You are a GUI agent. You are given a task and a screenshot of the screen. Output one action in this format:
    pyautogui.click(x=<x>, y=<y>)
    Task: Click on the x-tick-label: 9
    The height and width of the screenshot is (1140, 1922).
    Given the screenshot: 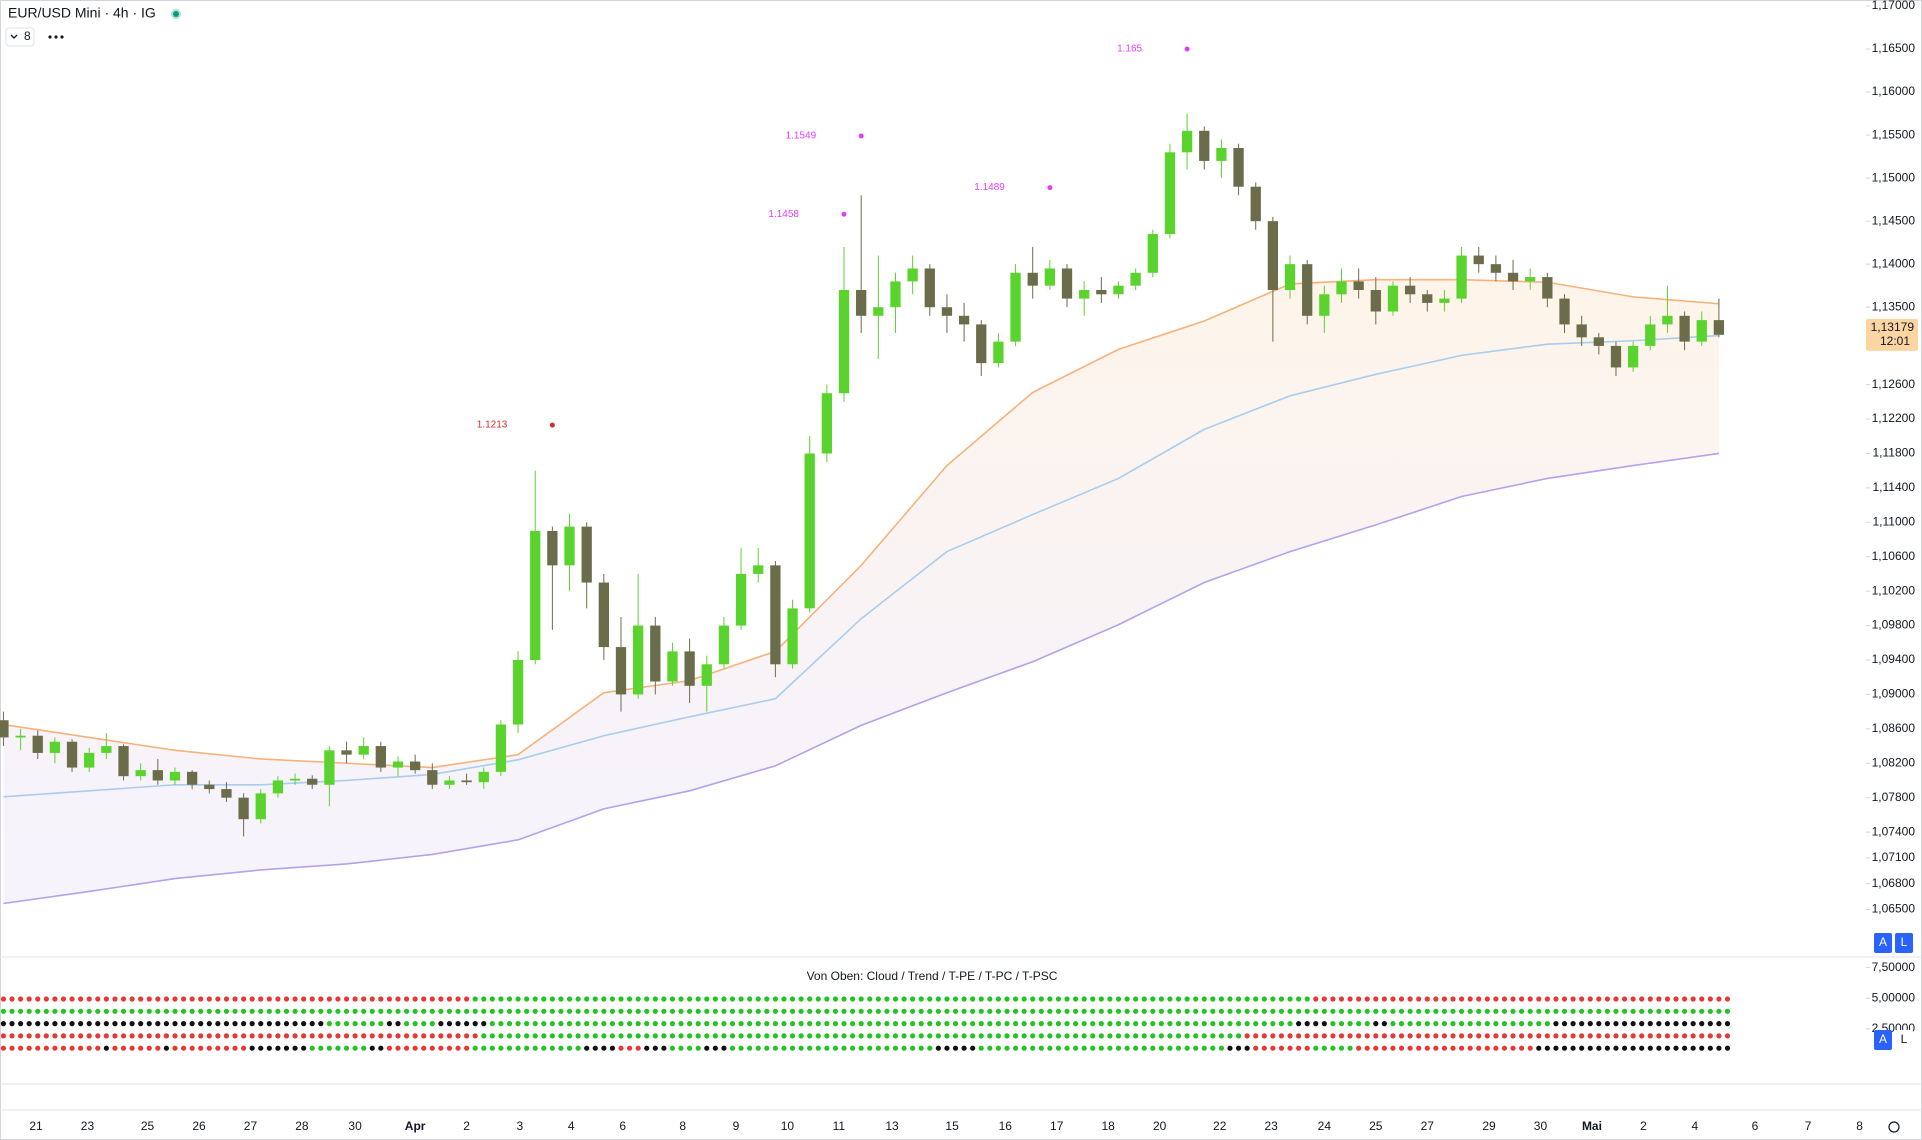 What is the action you would take?
    pyautogui.click(x=736, y=1126)
    